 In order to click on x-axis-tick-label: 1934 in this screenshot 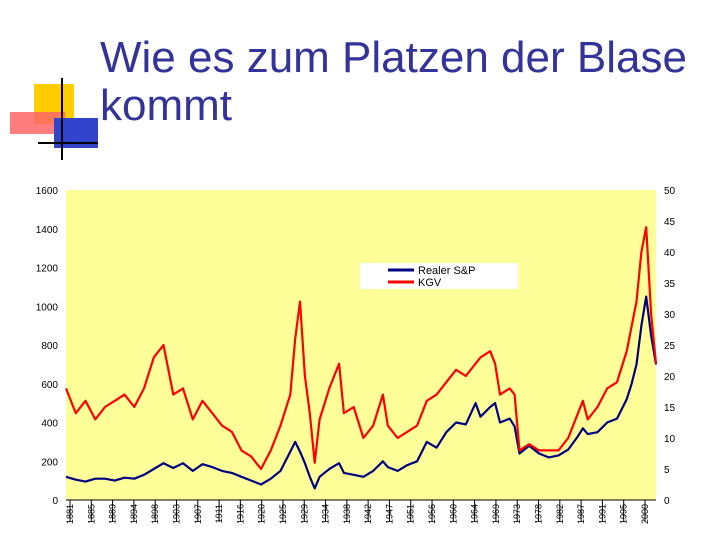, I will do `click(326, 514)`.